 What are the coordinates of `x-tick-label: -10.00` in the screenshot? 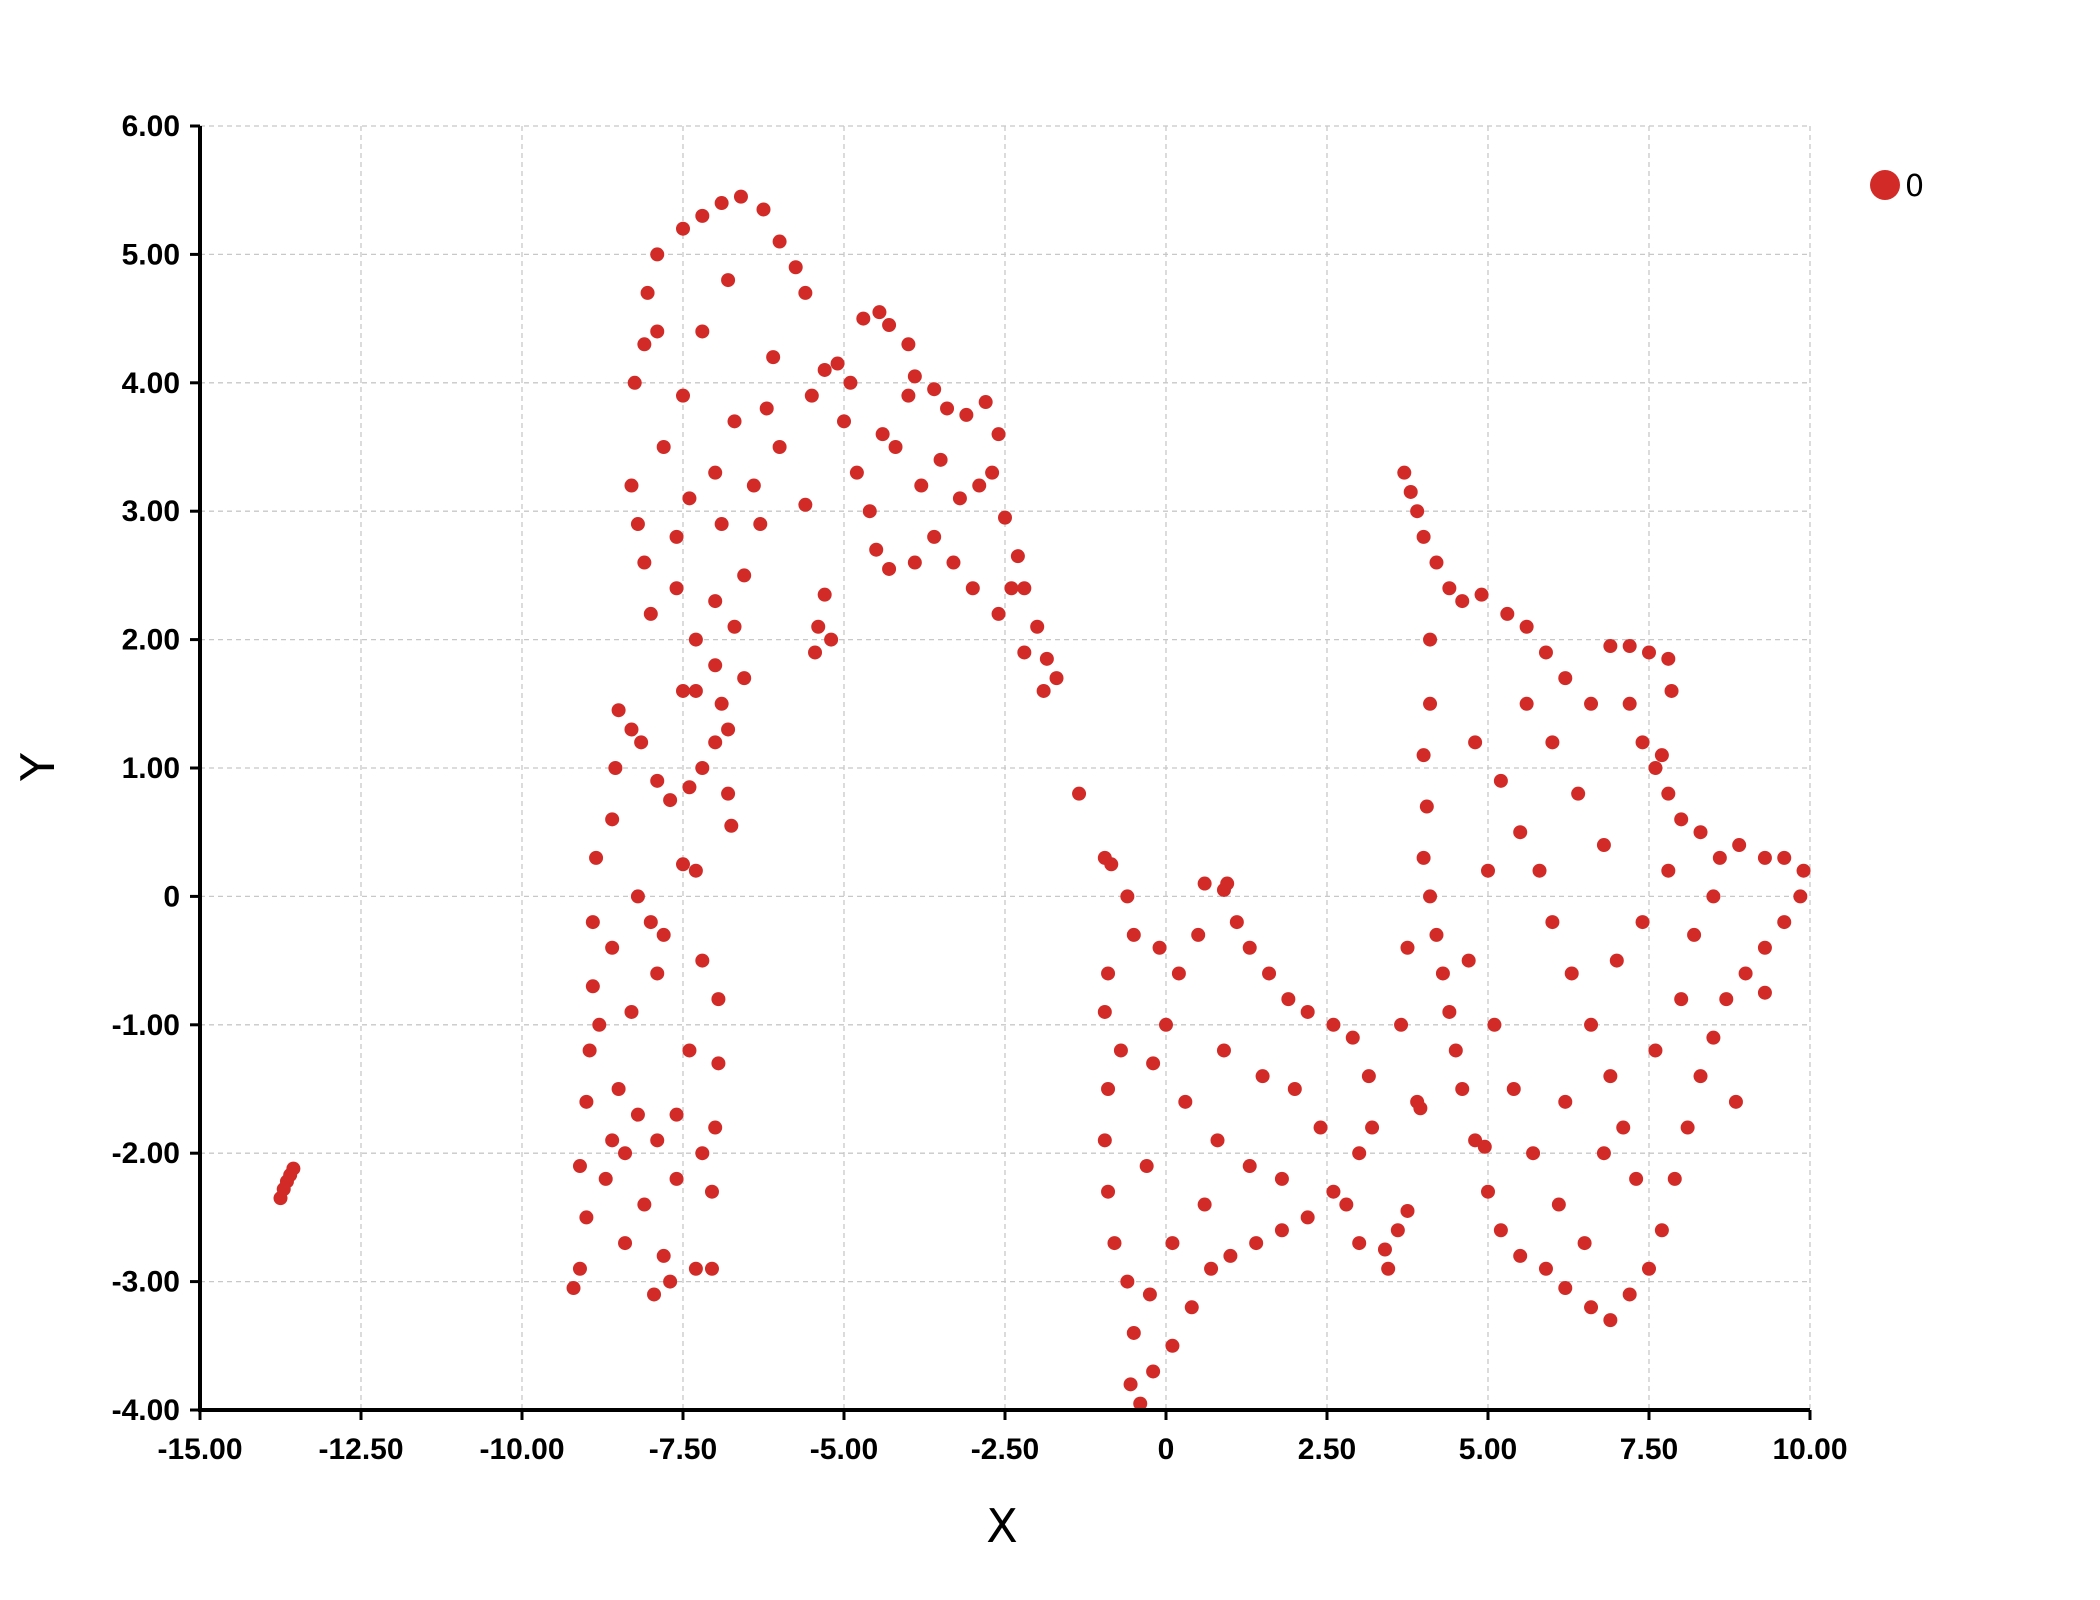 It's located at (521, 1449).